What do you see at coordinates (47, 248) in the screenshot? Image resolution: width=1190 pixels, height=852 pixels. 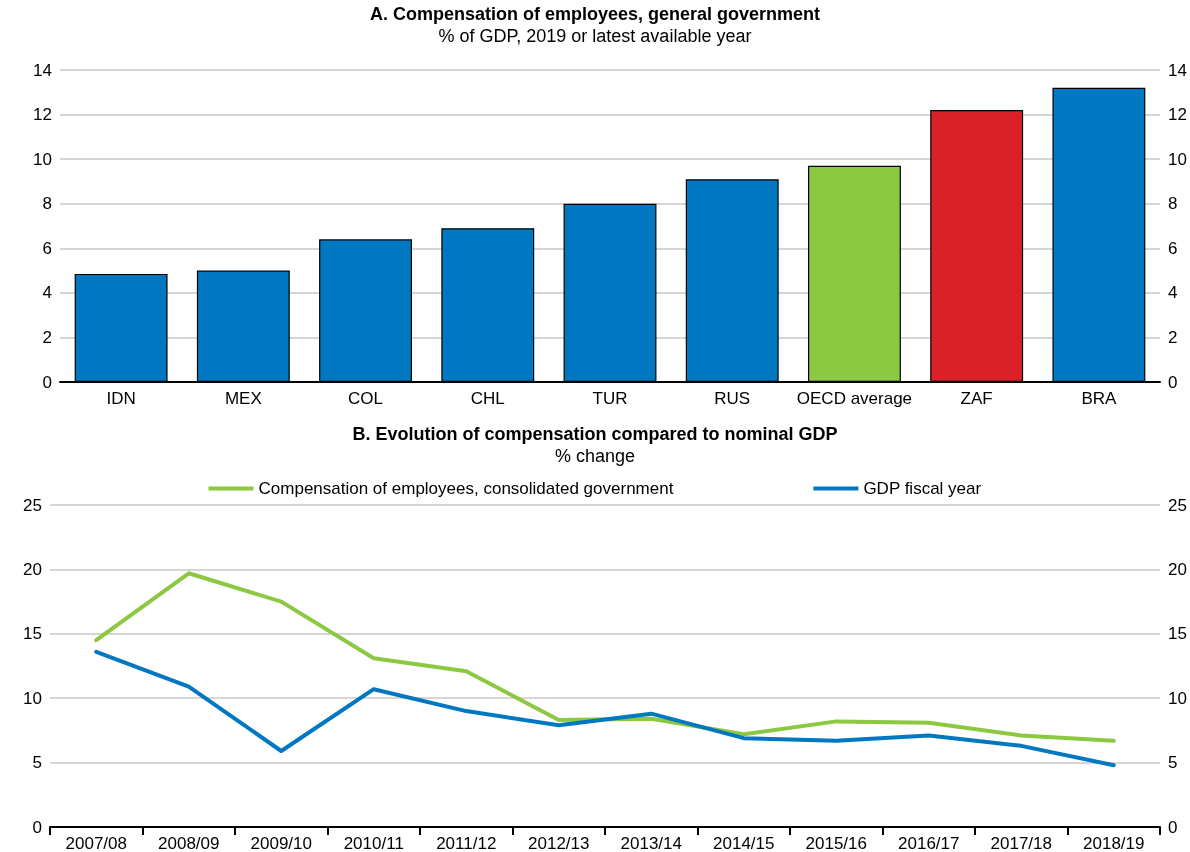 I see `y-tick-label: 6` at bounding box center [47, 248].